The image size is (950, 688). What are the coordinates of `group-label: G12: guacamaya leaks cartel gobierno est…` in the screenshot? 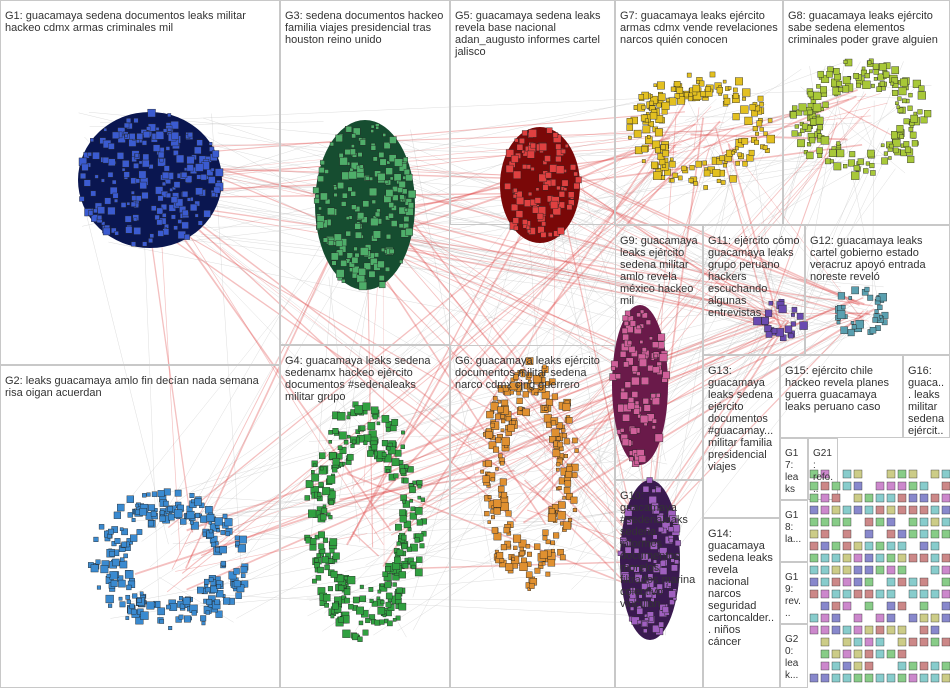 It's located at (868, 259).